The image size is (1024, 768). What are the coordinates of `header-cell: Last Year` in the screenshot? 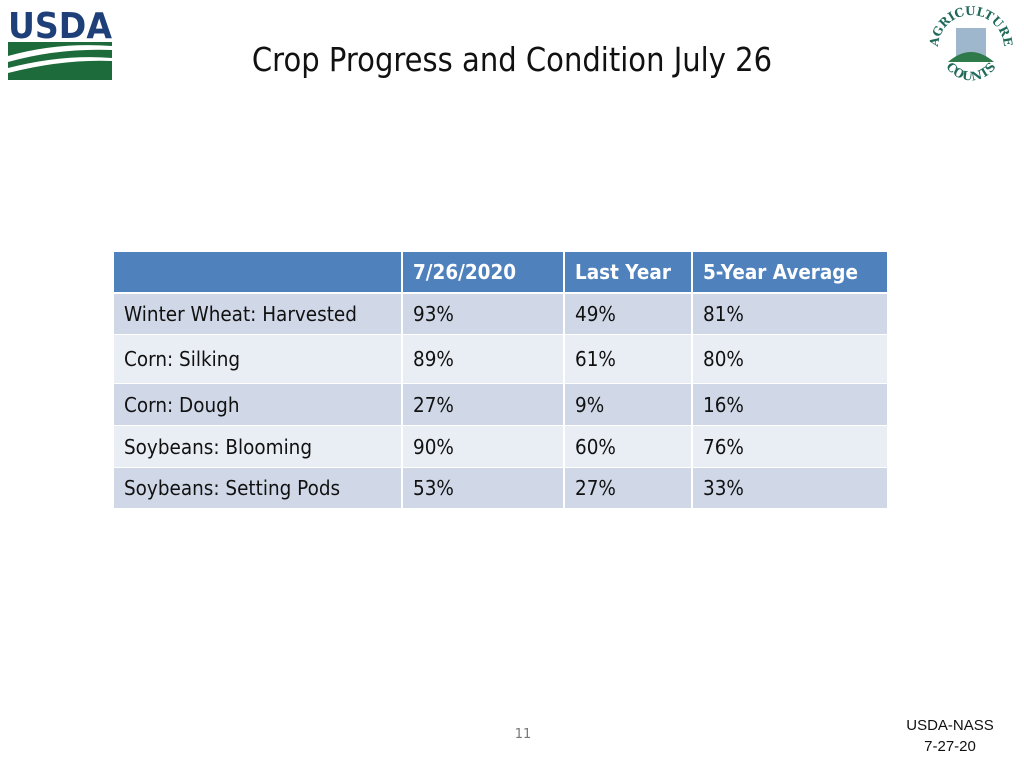 It's located at (628, 272).